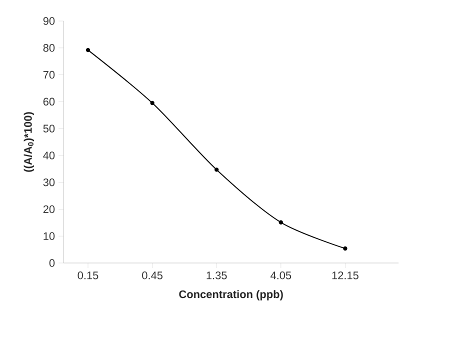  I want to click on y-tick-label: 30, so click(49, 182).